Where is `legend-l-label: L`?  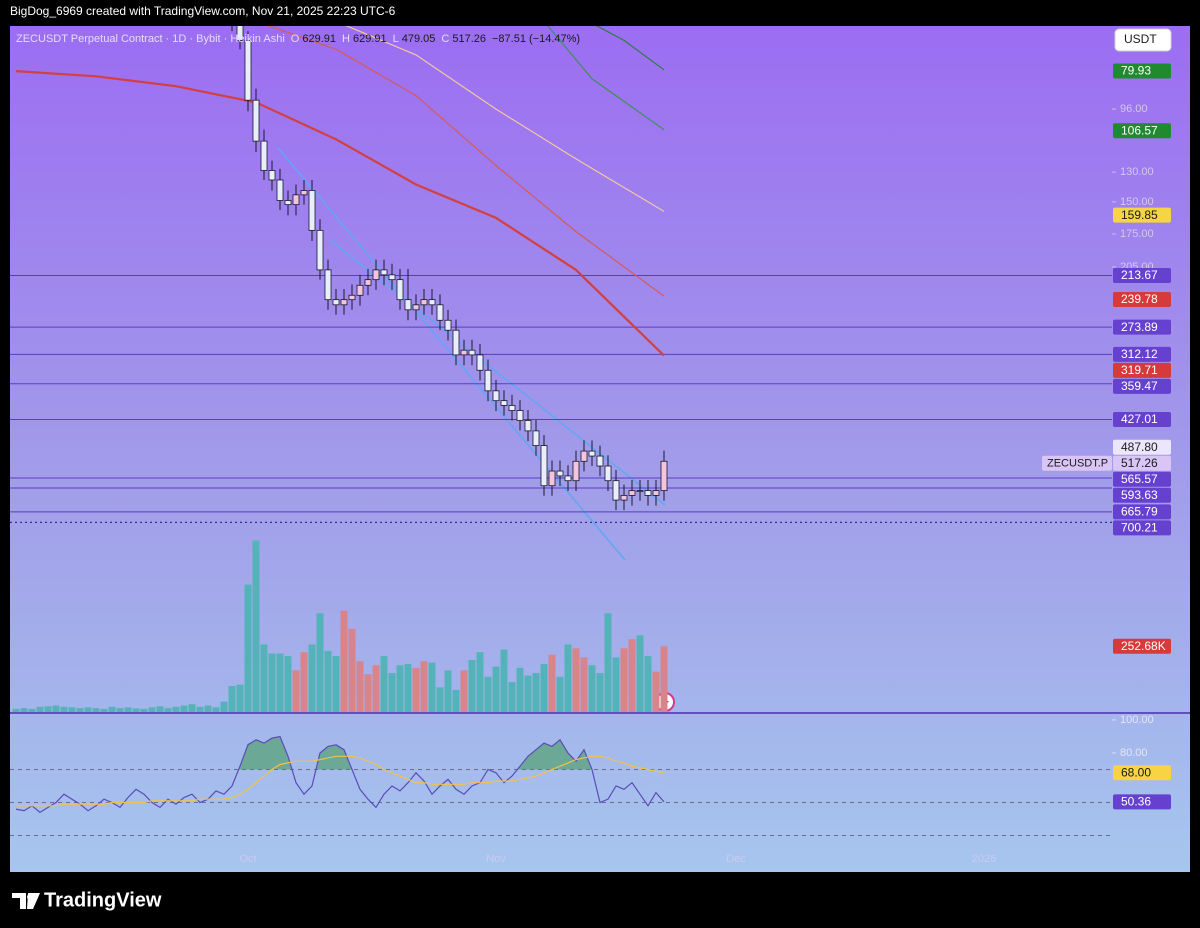
legend-l-label: L is located at coordinates (396, 39).